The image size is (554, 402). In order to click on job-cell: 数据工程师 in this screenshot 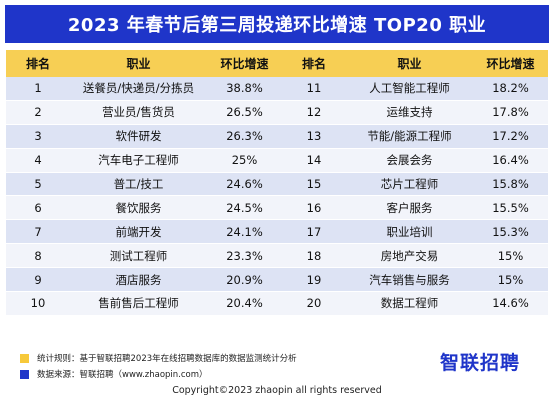, I will do `click(409, 303)`.